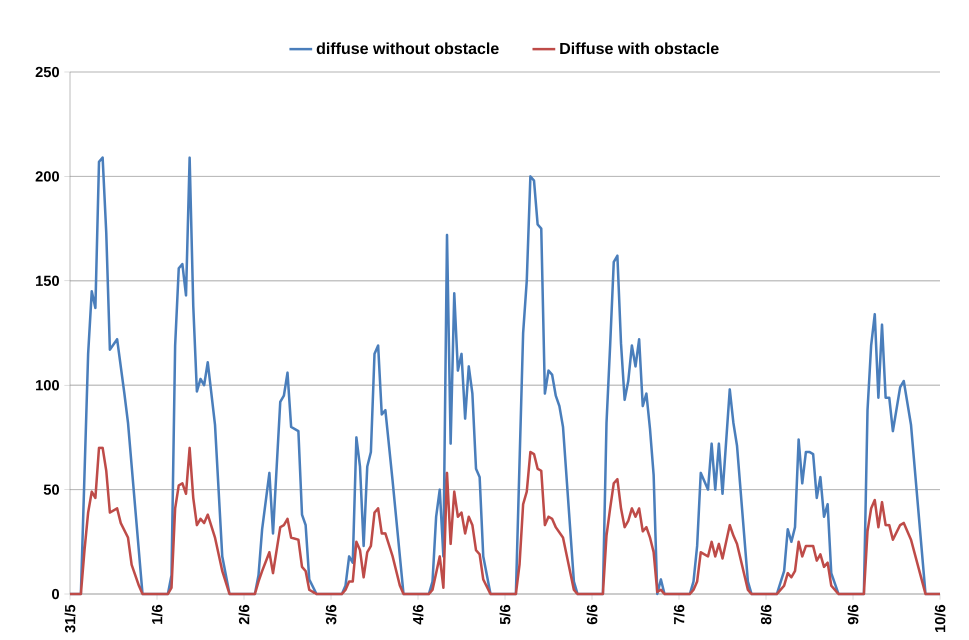  Describe the element at coordinates (766, 614) in the screenshot. I see `x-tick-label: 8/6` at that location.